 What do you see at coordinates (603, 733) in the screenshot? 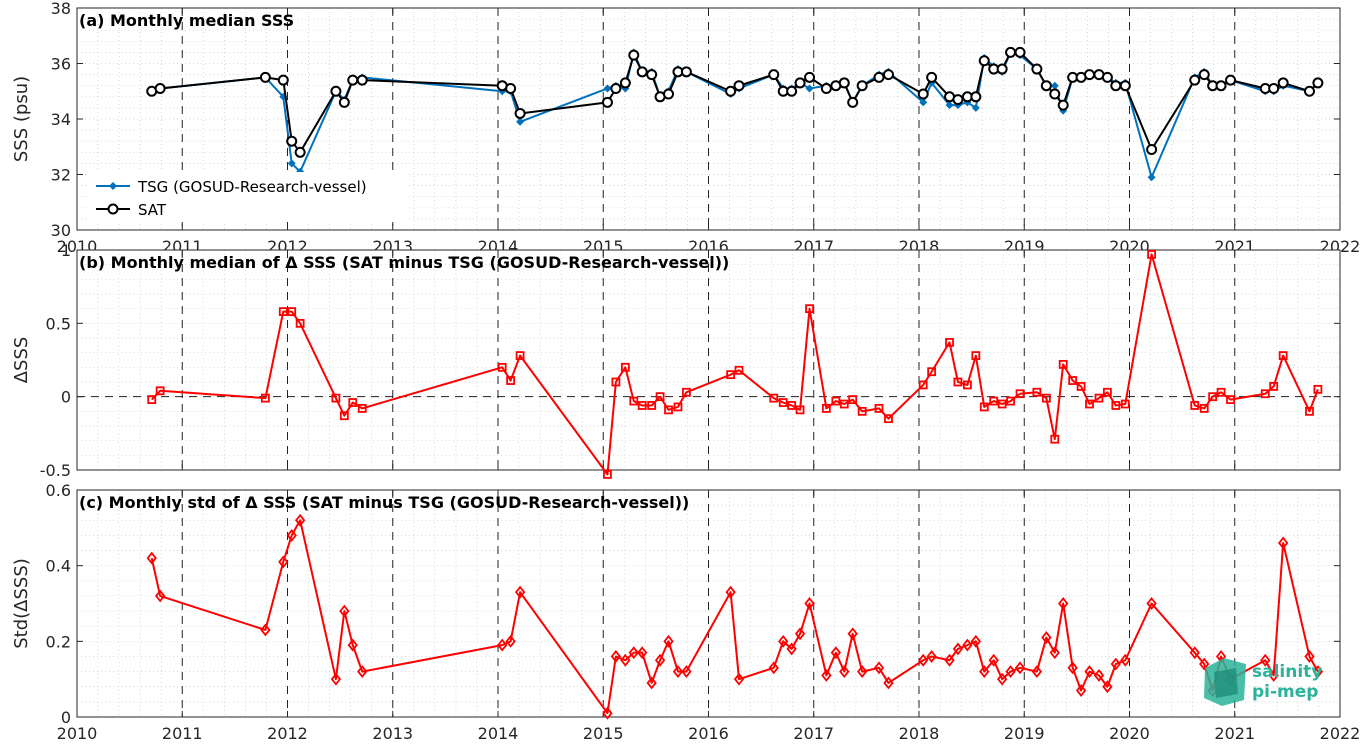
I see `x-tick-label: 2015` at bounding box center [603, 733].